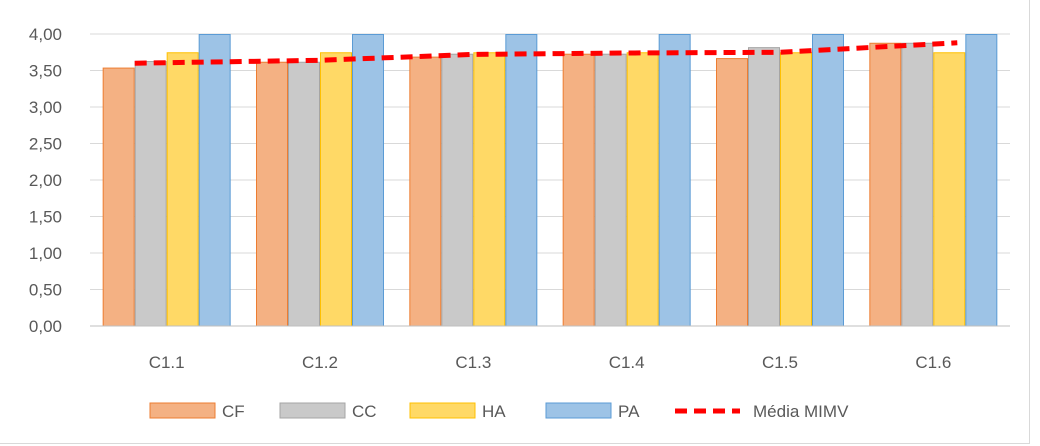  What do you see at coordinates (801, 411) in the screenshot?
I see `legend-label-media-mimv: Média MIMV` at bounding box center [801, 411].